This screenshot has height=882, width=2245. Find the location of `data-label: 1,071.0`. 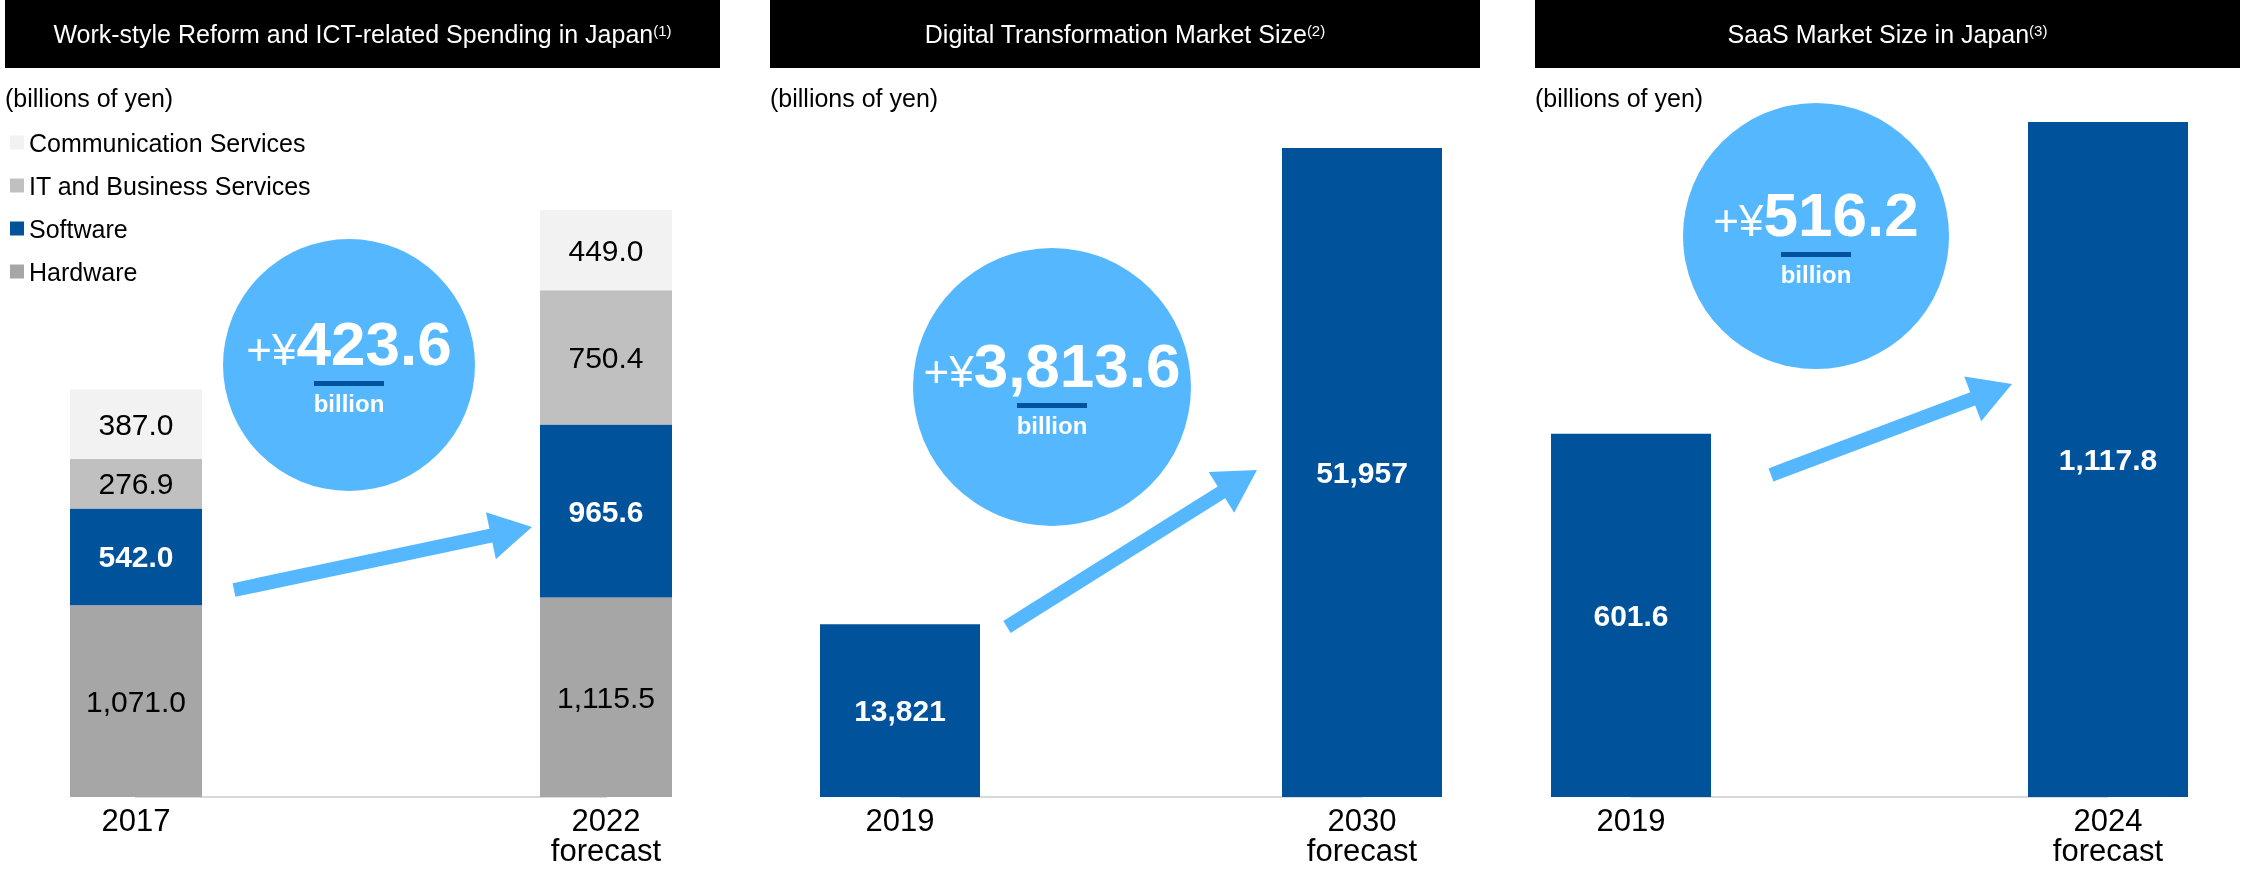

data-label: 1,071.0 is located at coordinates (136, 701).